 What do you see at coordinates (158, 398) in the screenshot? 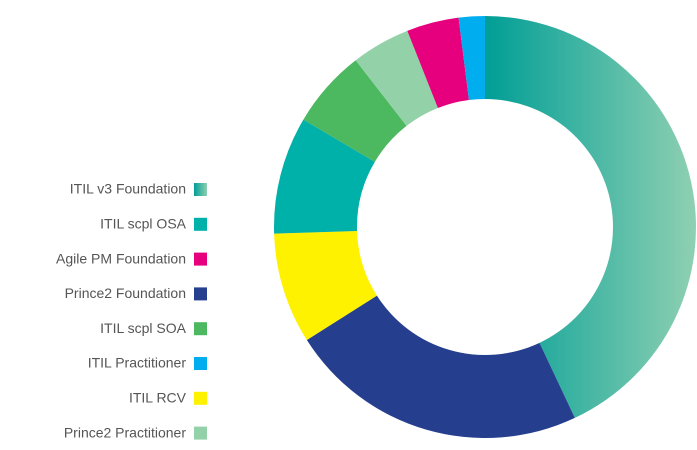
I see `legend-label: ITIL RCV` at bounding box center [158, 398].